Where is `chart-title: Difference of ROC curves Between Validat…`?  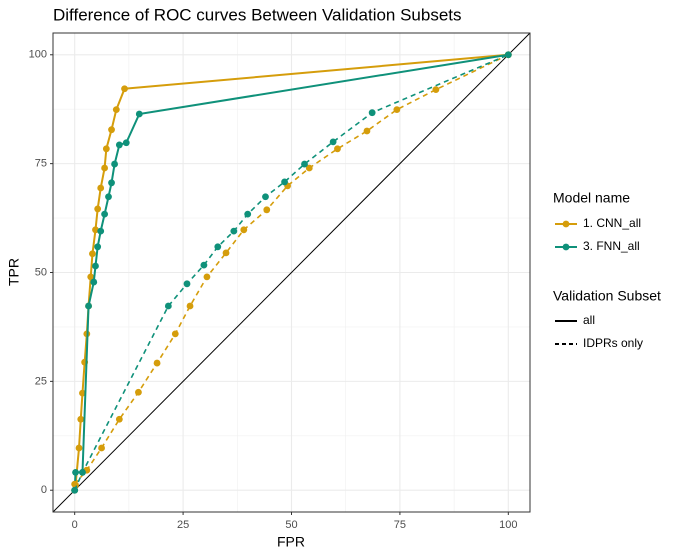
chart-title: Difference of ROC curves Between Validat… is located at coordinates (257, 14).